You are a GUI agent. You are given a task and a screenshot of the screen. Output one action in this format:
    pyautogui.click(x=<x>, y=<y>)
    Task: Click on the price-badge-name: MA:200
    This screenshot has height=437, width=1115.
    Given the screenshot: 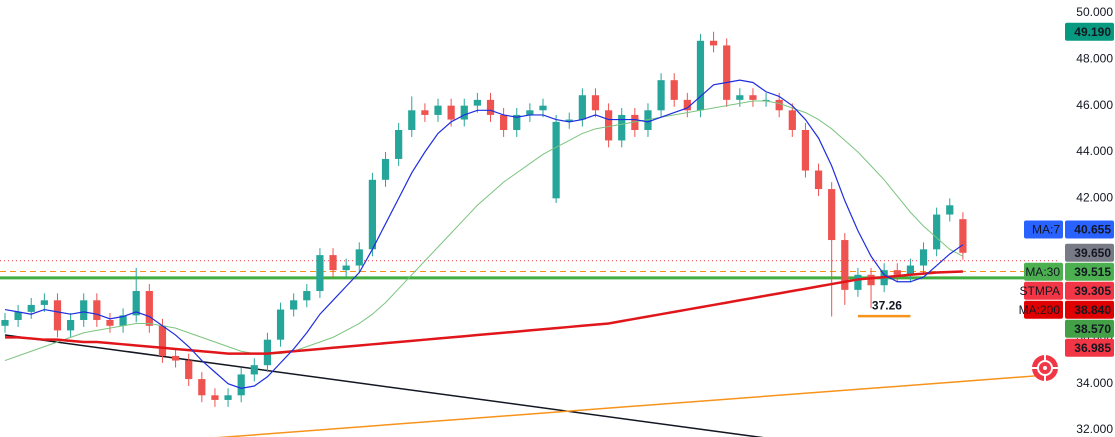 What is the action you would take?
    pyautogui.click(x=1040, y=310)
    